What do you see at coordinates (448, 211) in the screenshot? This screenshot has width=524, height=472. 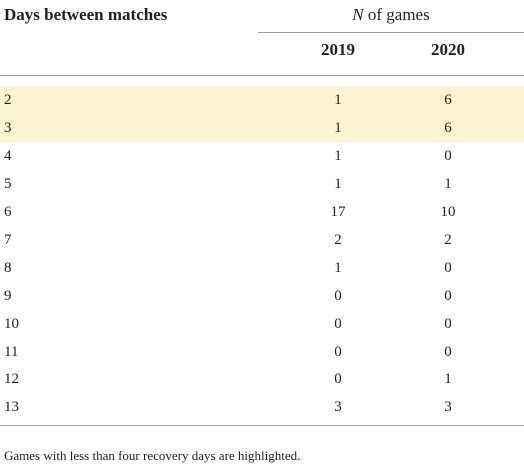 I see `cell: 10` at bounding box center [448, 211].